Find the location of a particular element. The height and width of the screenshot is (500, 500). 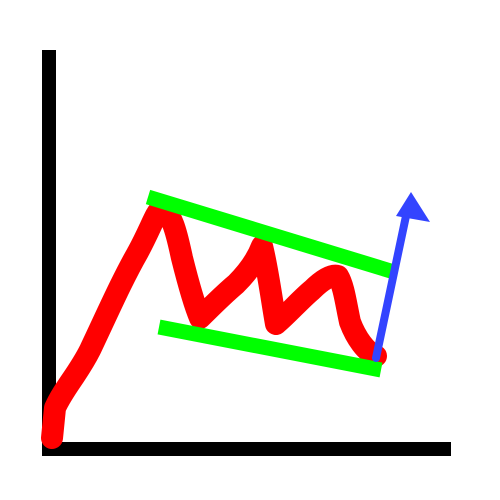

breakout-arrow-icon is located at coordinates (401, 277).